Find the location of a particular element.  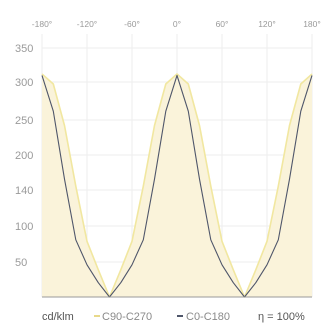

y-tick-label: 200 is located at coordinates (24, 156).